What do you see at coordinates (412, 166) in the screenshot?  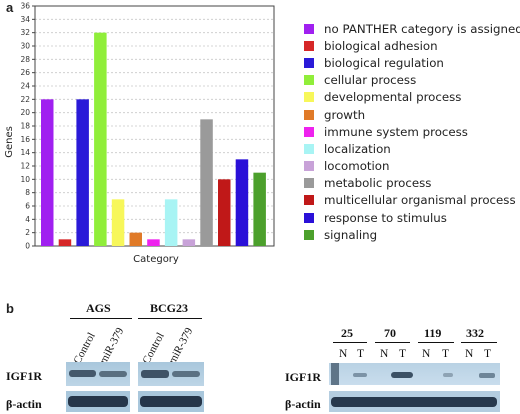 I see `legend-item: locomotion` at bounding box center [412, 166].